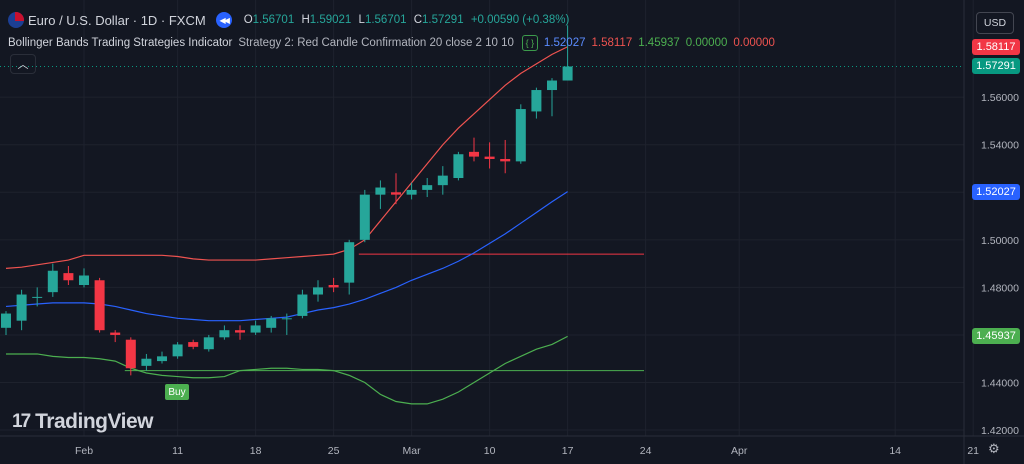 This screenshot has width=1024, height=464. What do you see at coordinates (177, 451) in the screenshot?
I see `x-tick-label: 11` at bounding box center [177, 451].